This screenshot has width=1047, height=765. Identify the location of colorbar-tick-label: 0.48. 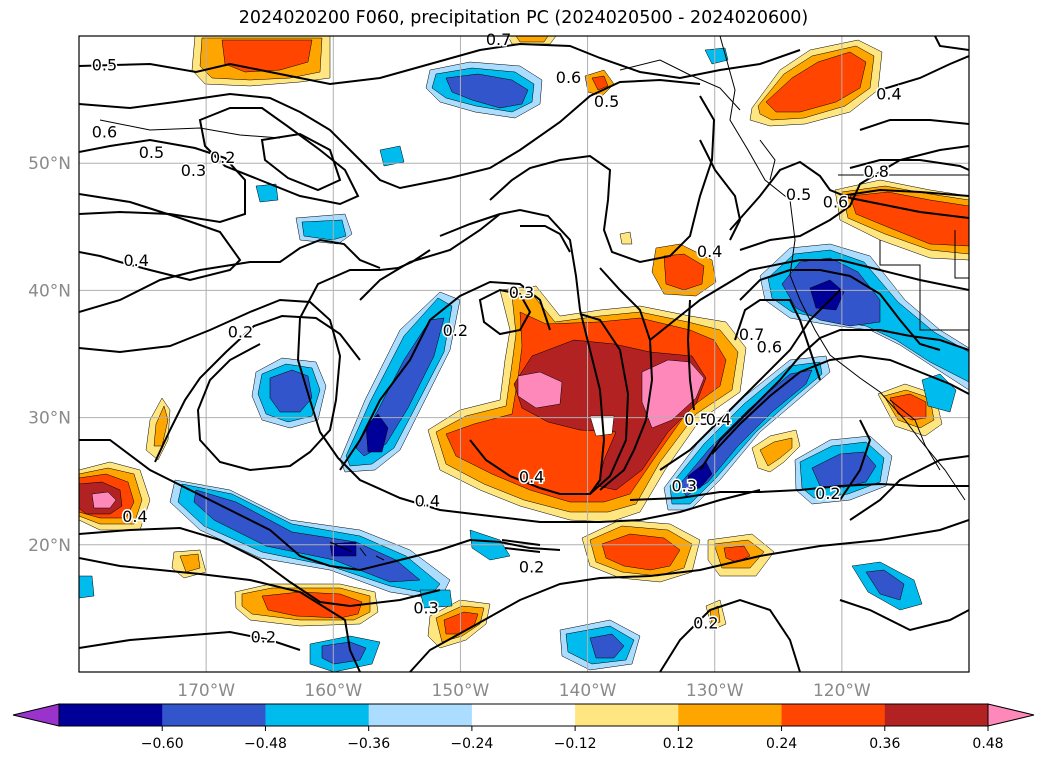
(987, 744).